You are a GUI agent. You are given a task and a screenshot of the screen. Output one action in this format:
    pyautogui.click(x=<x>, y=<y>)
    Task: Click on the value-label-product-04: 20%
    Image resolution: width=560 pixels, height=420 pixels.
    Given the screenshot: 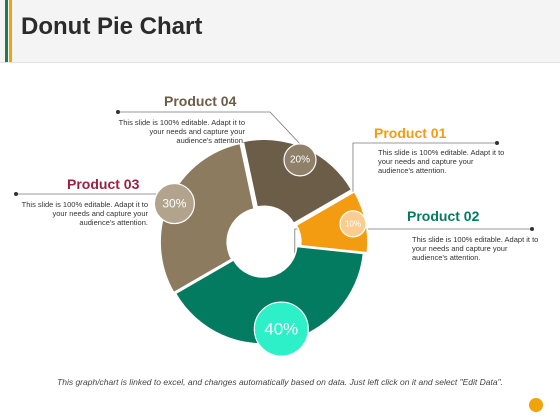 What is the action you would take?
    pyautogui.click(x=300, y=159)
    